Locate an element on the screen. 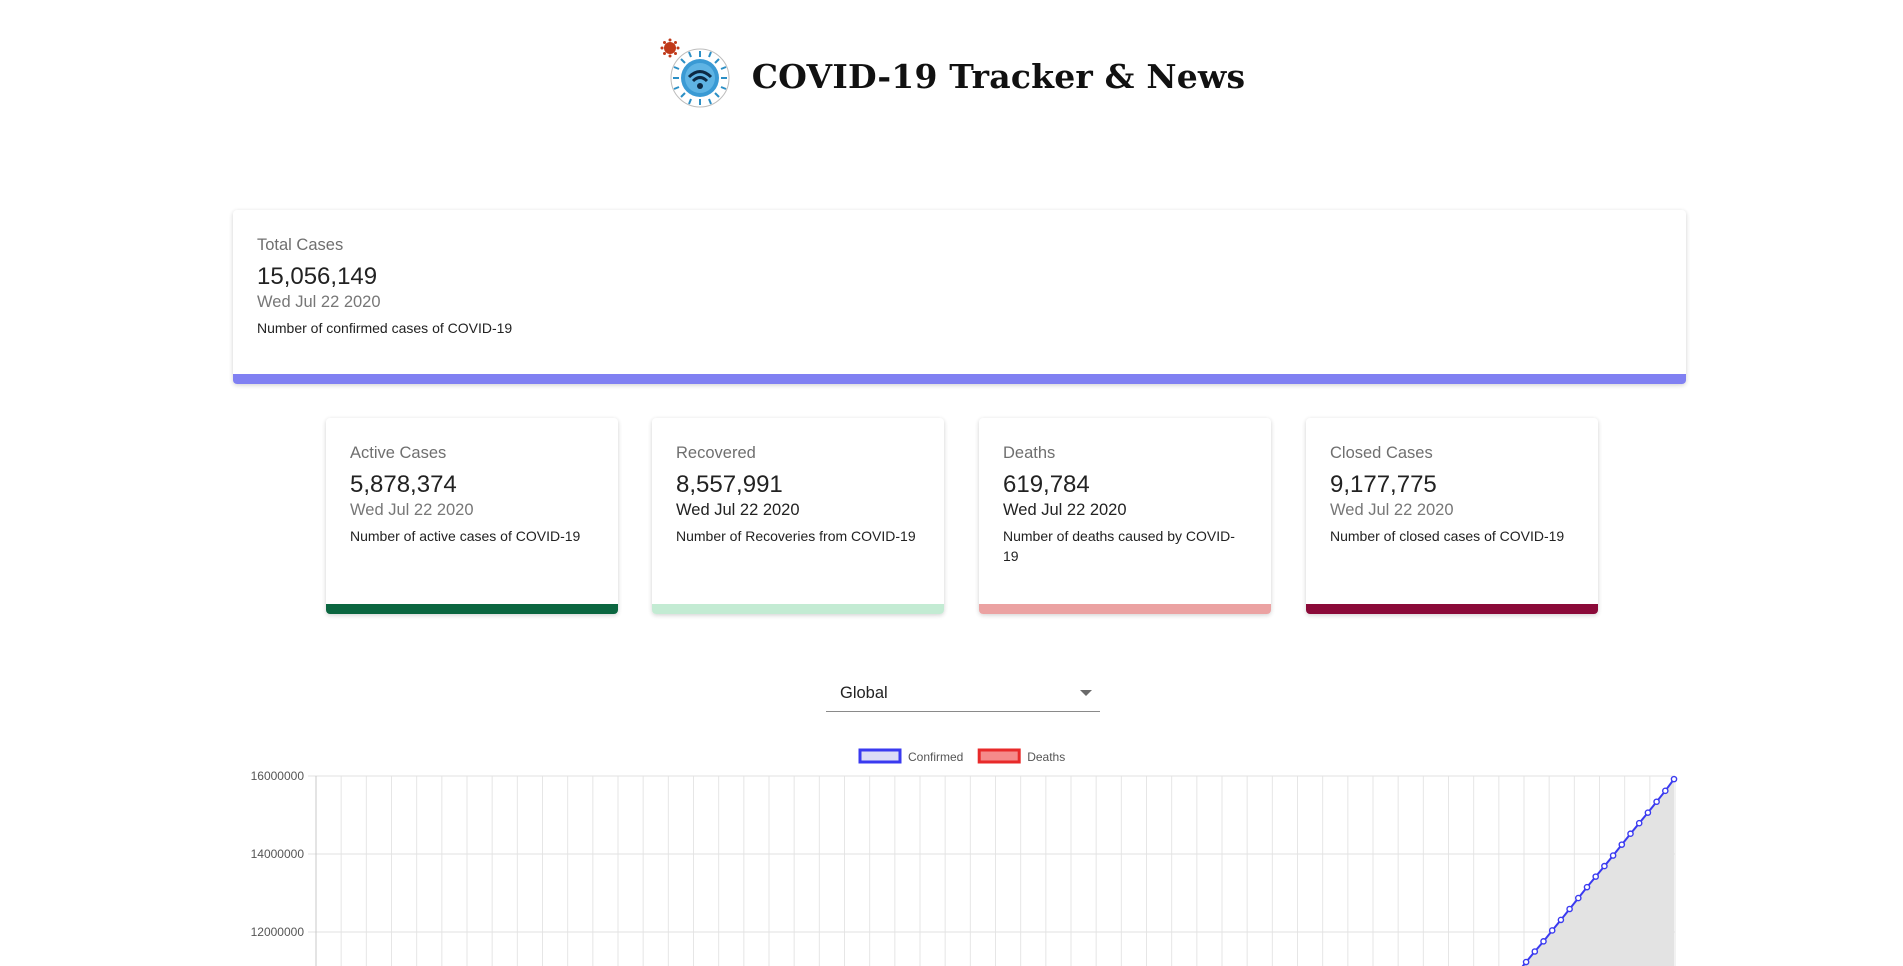  y-tick-label: 14000000 is located at coordinates (278, 854).